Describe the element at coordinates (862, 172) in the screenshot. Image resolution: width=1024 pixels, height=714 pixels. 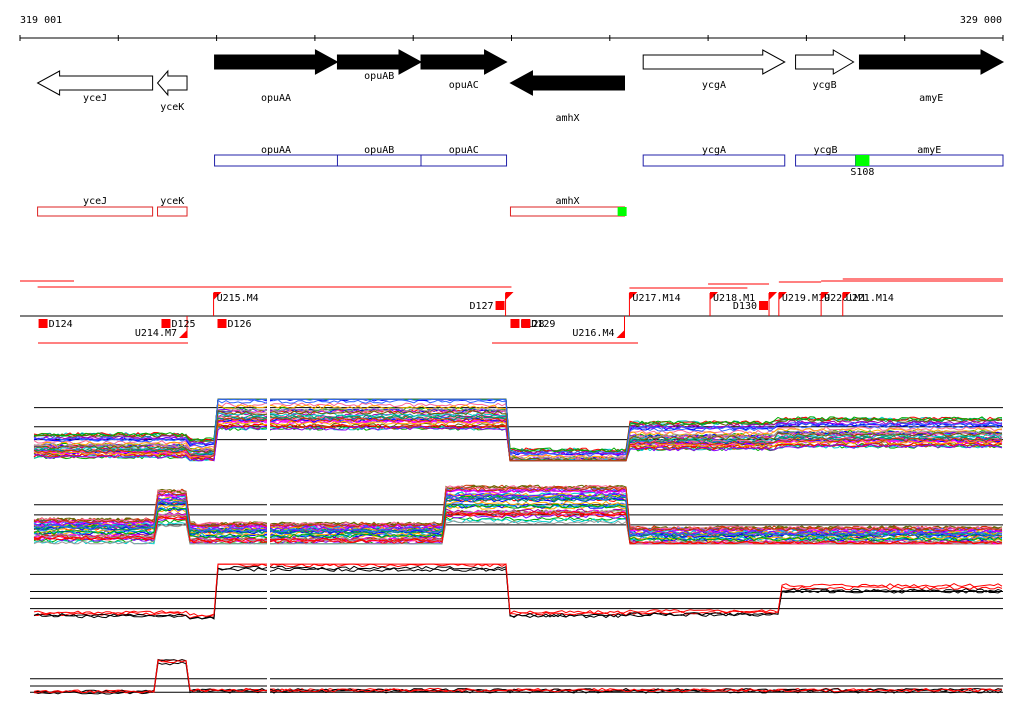
I see `terminator-label: S108` at that location.